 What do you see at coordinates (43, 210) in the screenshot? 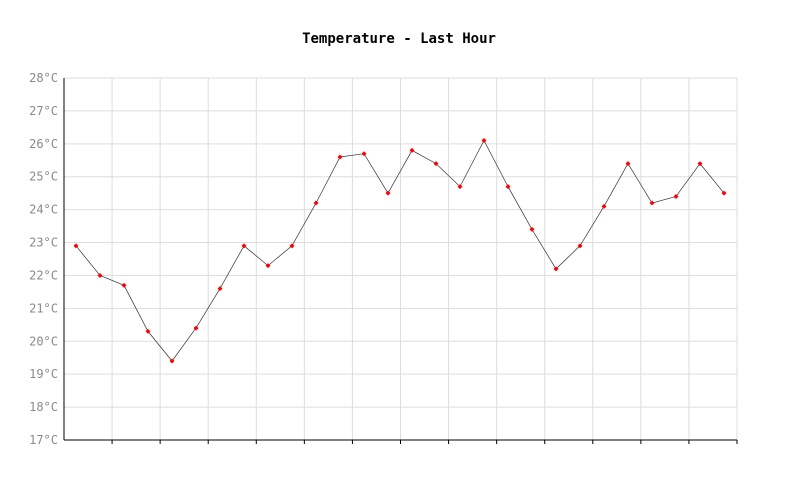
I see `y-tick-label: 24°C` at bounding box center [43, 210].